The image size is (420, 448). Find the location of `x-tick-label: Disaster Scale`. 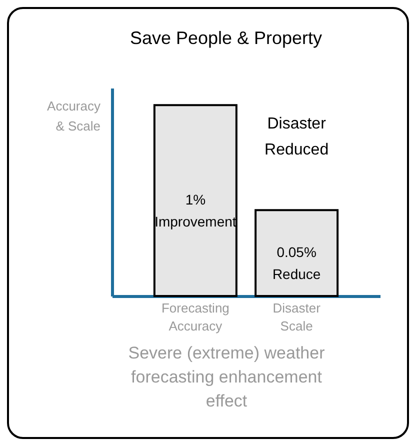

x-tick-label: Disaster Scale is located at coordinates (297, 317).